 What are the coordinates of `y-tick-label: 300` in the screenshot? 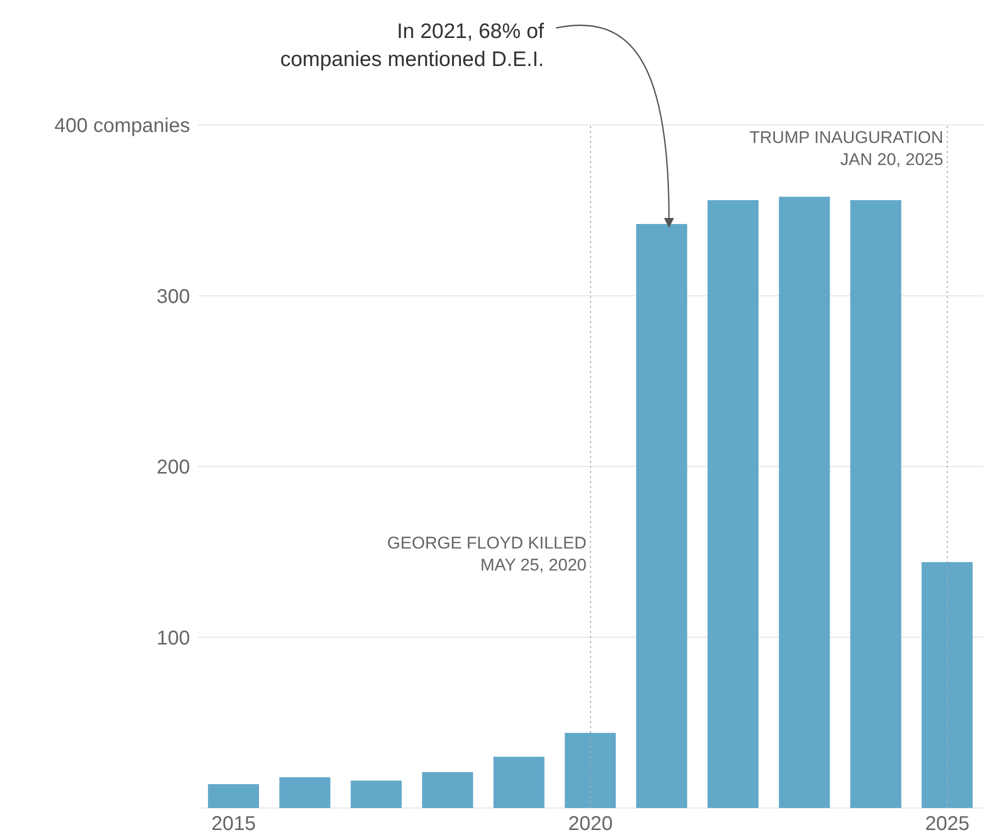 It's located at (173, 297).